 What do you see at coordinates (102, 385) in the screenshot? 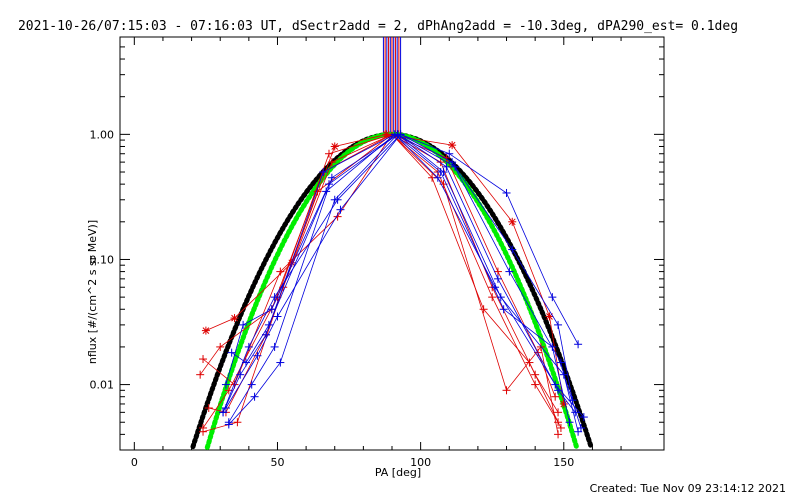
I see `y-tick-label: 0.01` at bounding box center [102, 385].